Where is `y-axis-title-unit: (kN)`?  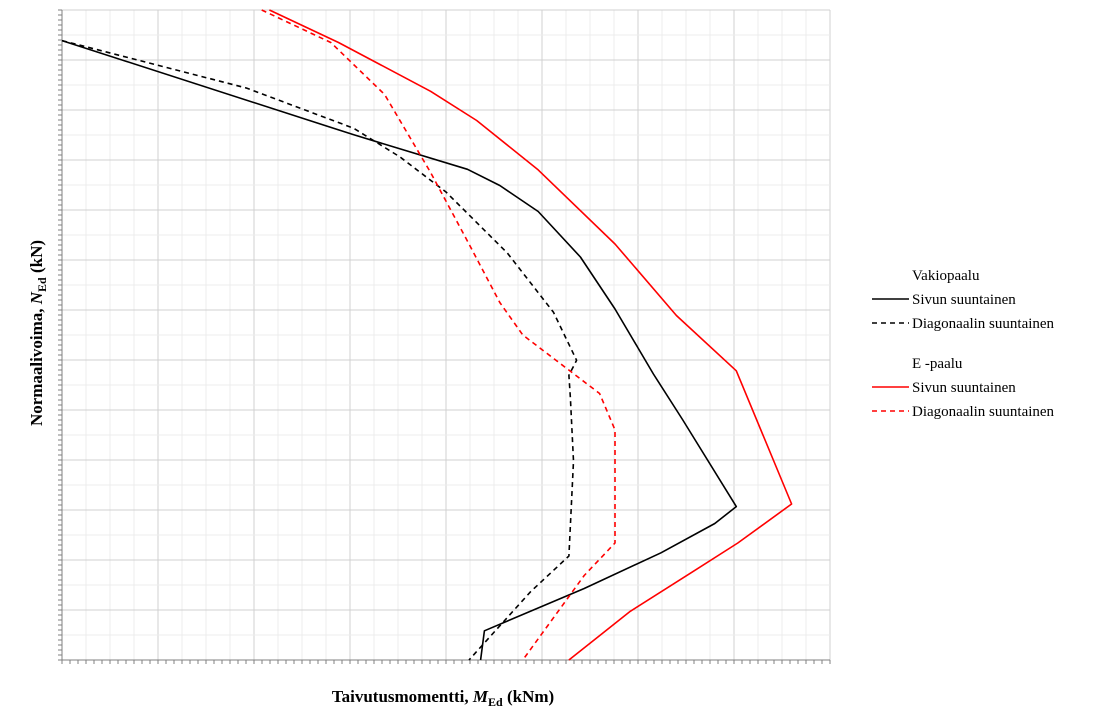
y-axis-title-unit: (kN) is located at coordinates (36, 258).